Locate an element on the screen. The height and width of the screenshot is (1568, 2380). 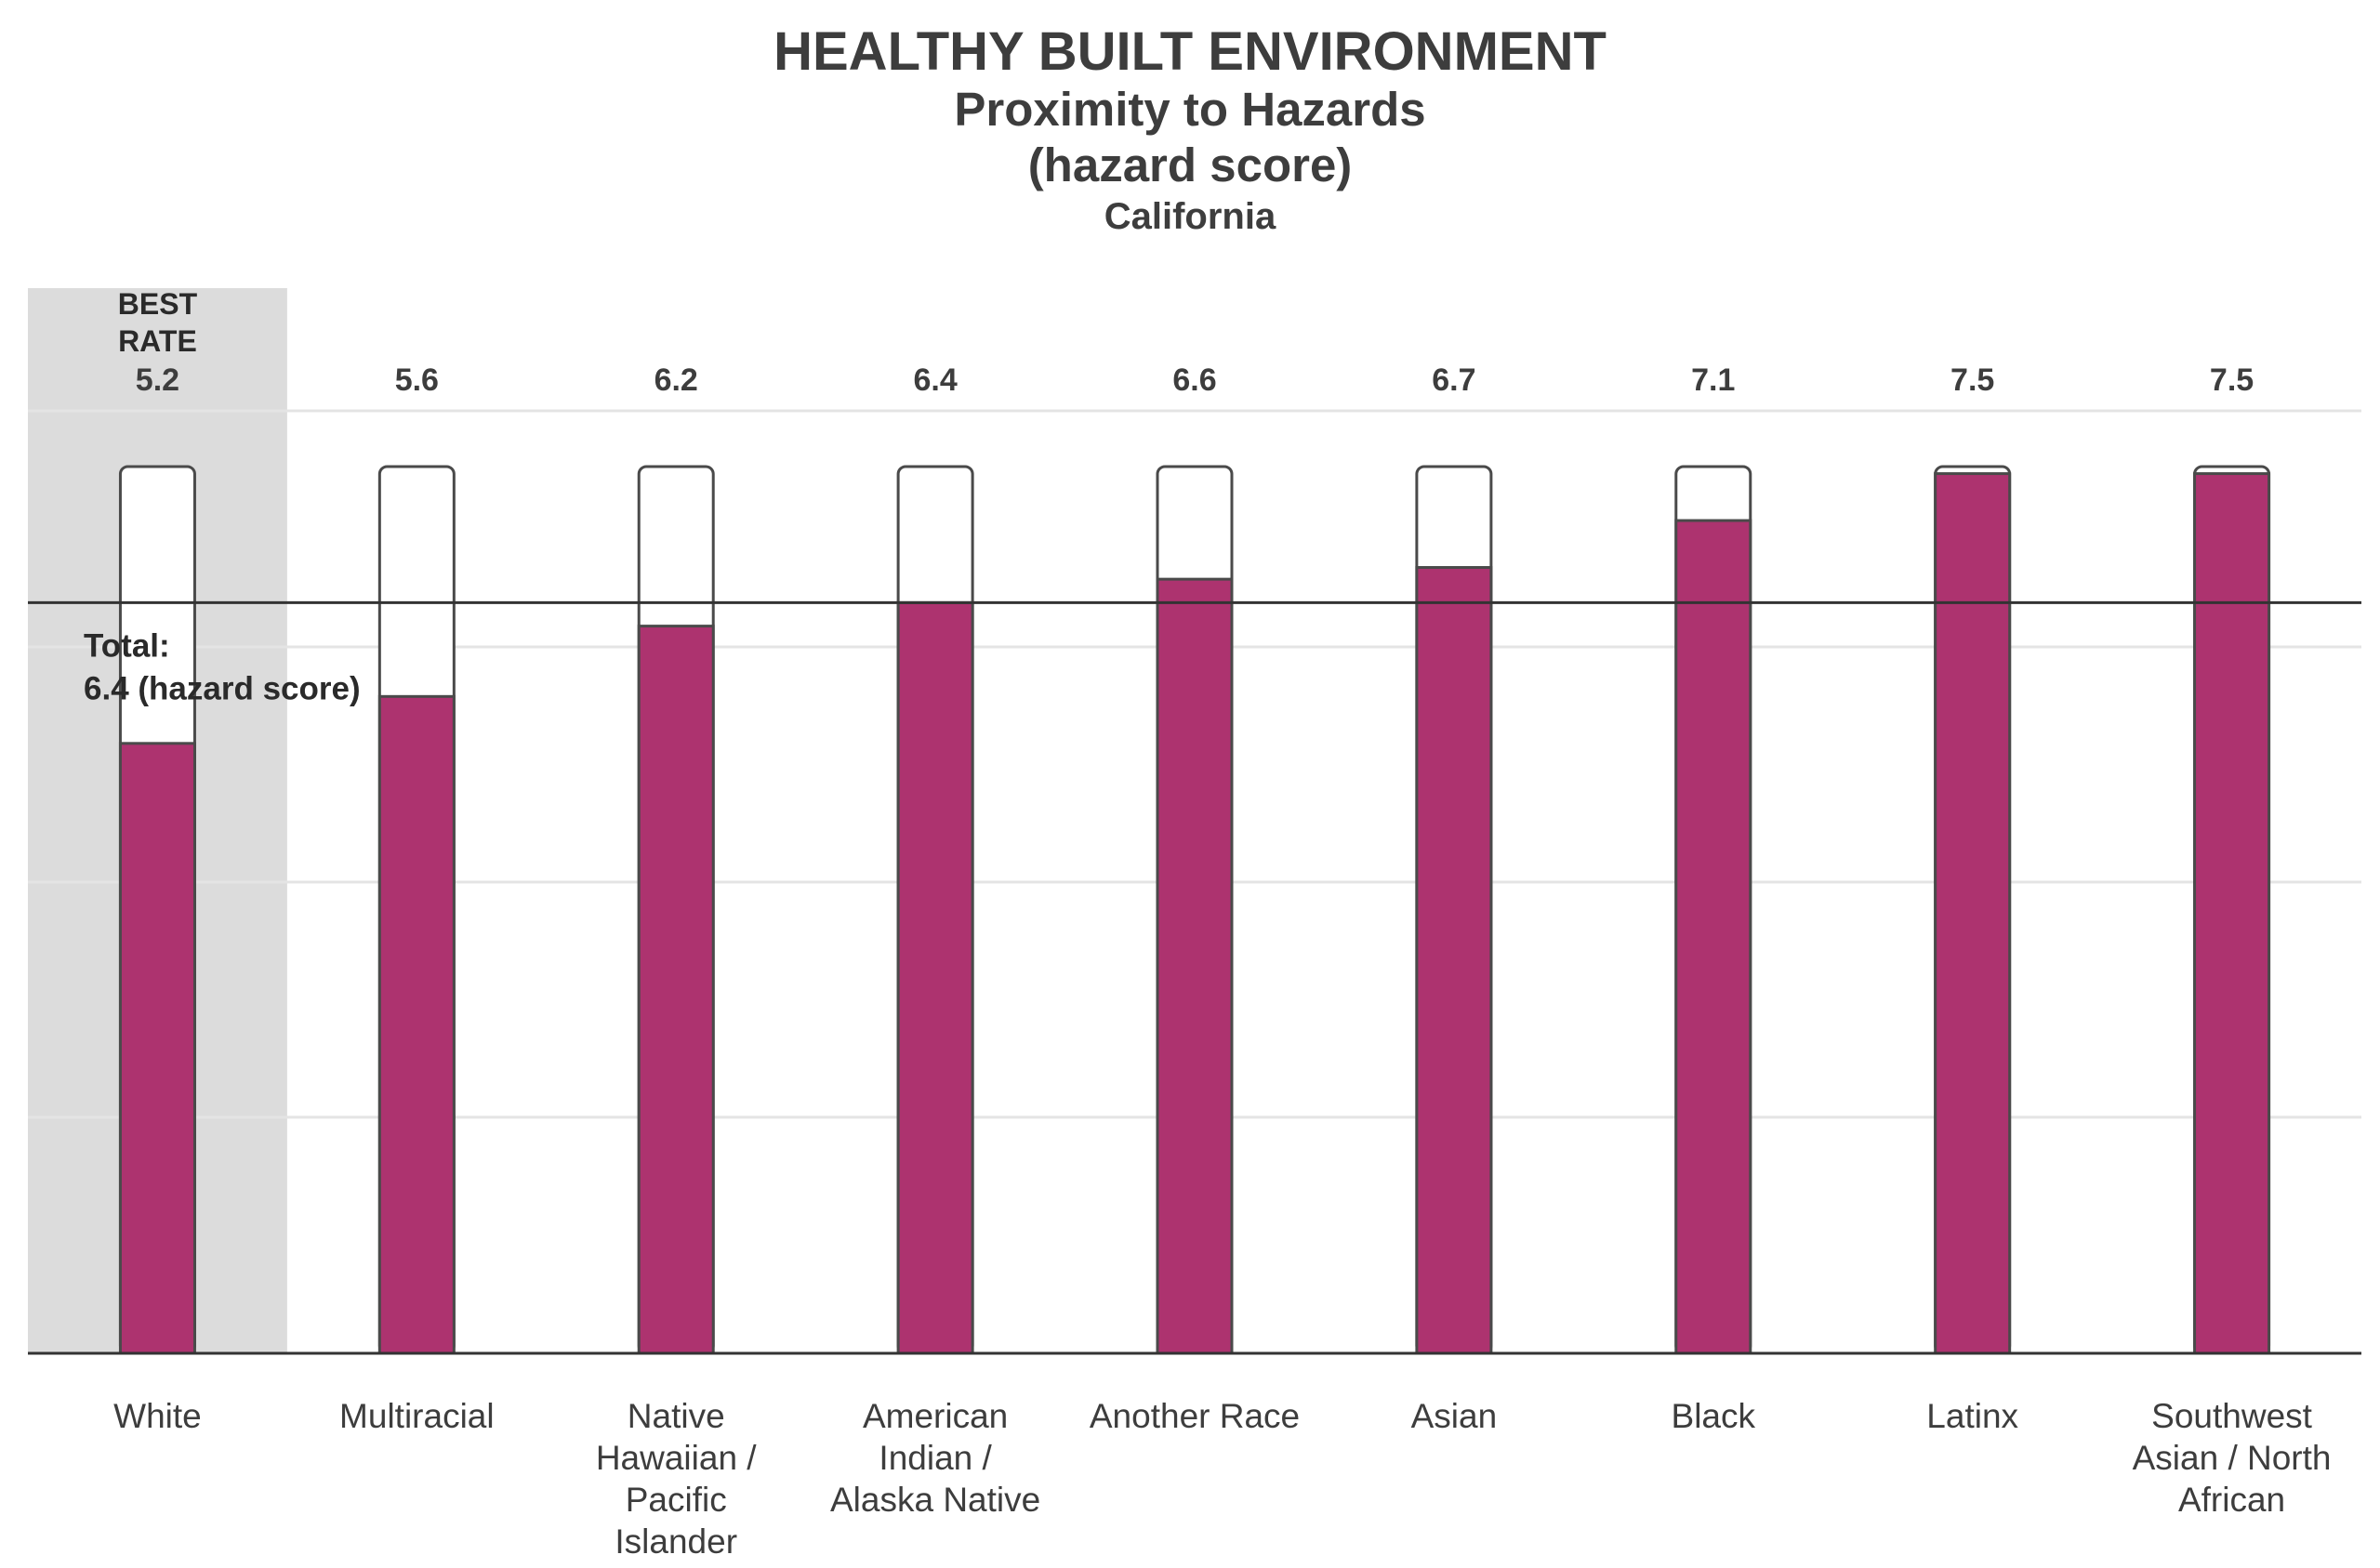
total-label-line2: 6.4 (hazard score) is located at coordinates (222, 688).